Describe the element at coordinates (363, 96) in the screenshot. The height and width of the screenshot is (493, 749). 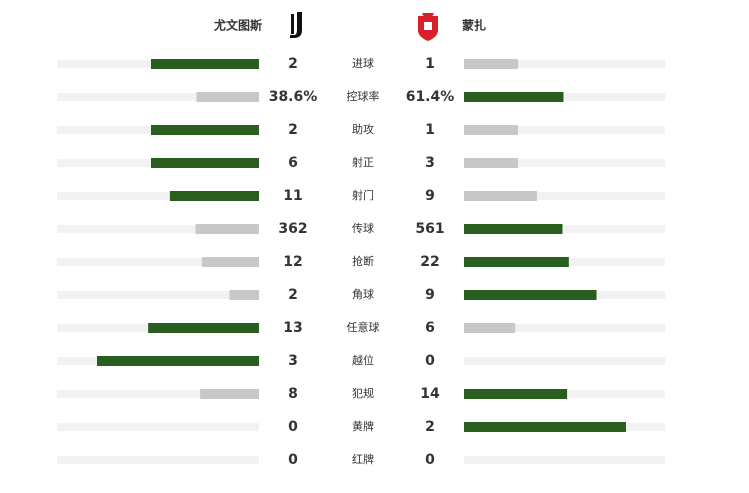
I see `stat-label: 控球率` at that location.